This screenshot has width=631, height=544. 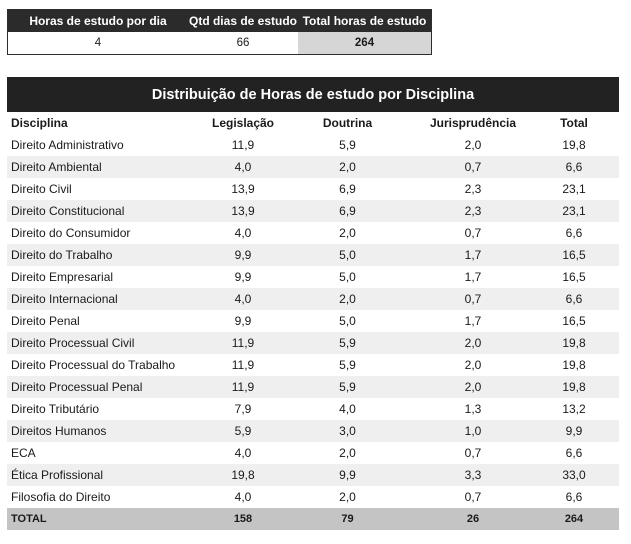 What do you see at coordinates (473, 123) in the screenshot?
I see `header-jurisprudencia: Jurisprudência` at bounding box center [473, 123].